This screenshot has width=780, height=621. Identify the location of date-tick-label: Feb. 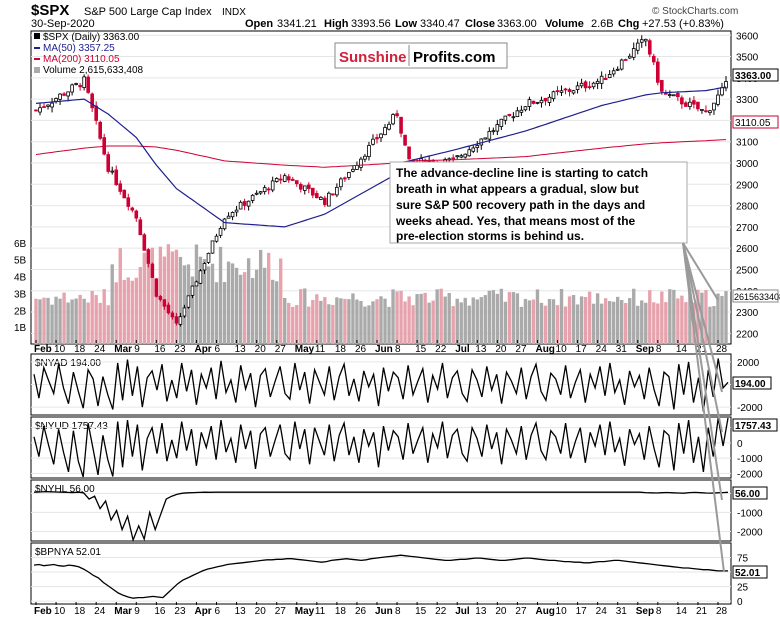
(43, 611).